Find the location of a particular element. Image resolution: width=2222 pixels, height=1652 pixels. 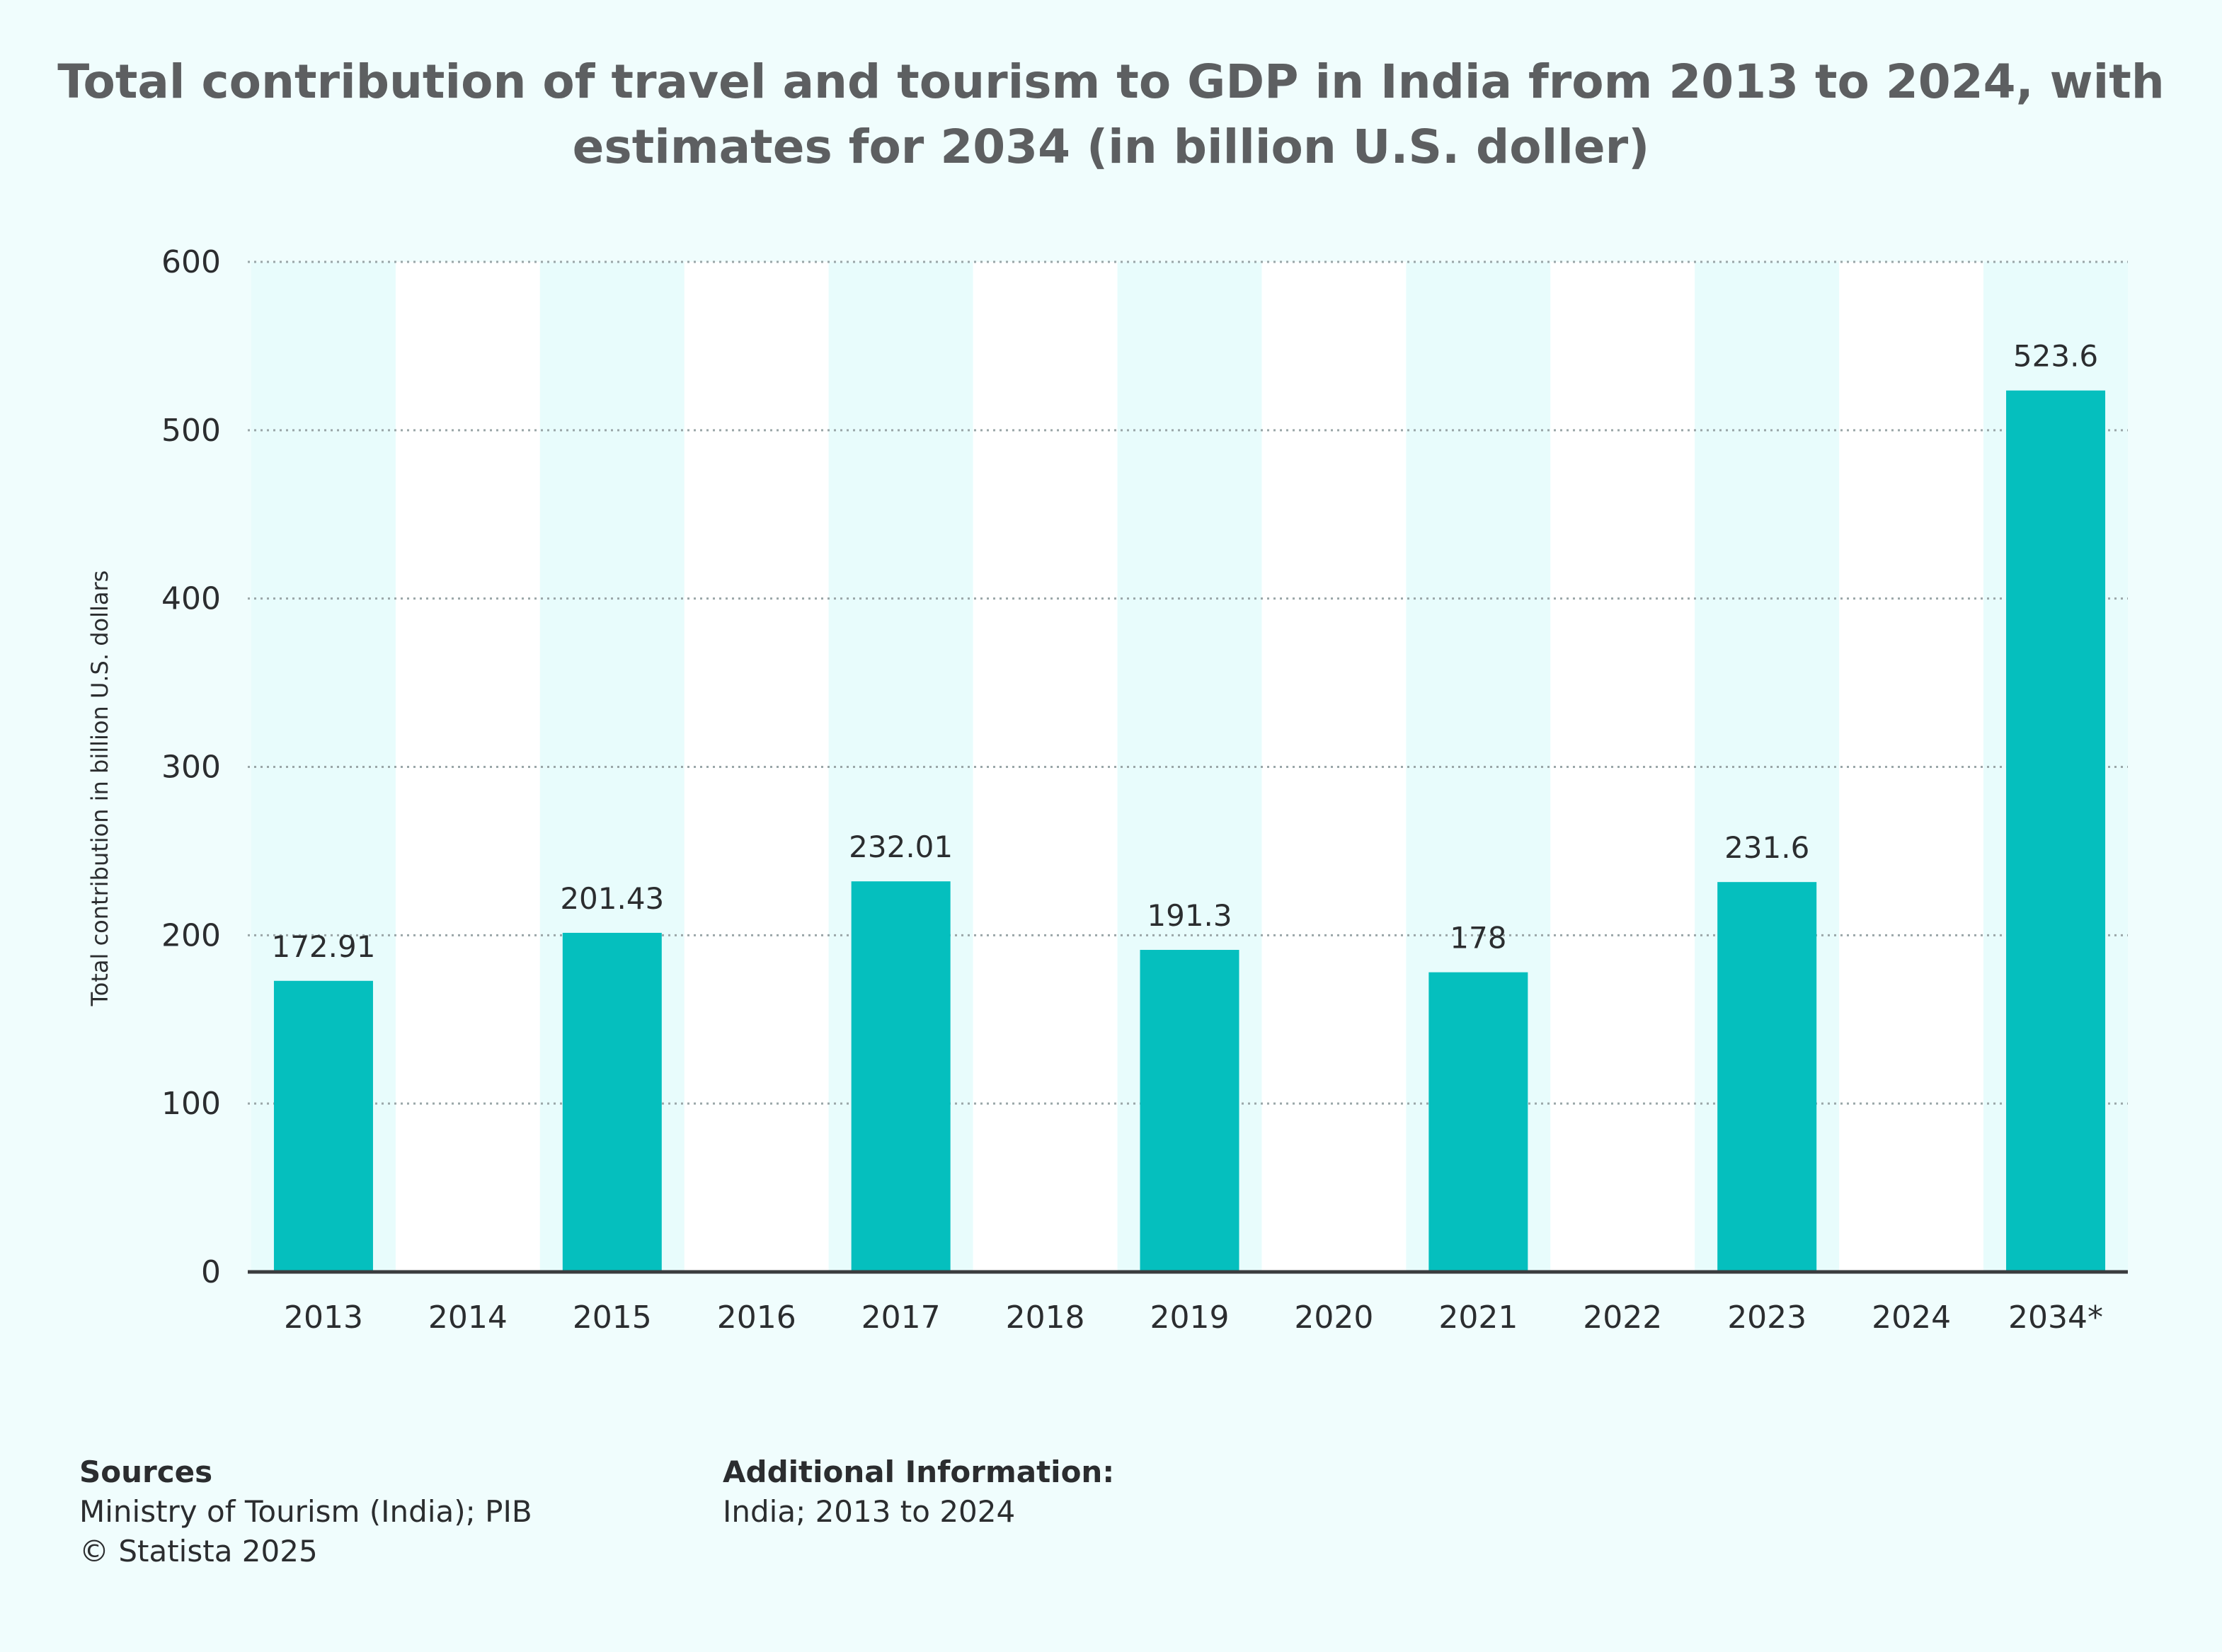

x-tick-label: 2023 is located at coordinates (1766, 1318).